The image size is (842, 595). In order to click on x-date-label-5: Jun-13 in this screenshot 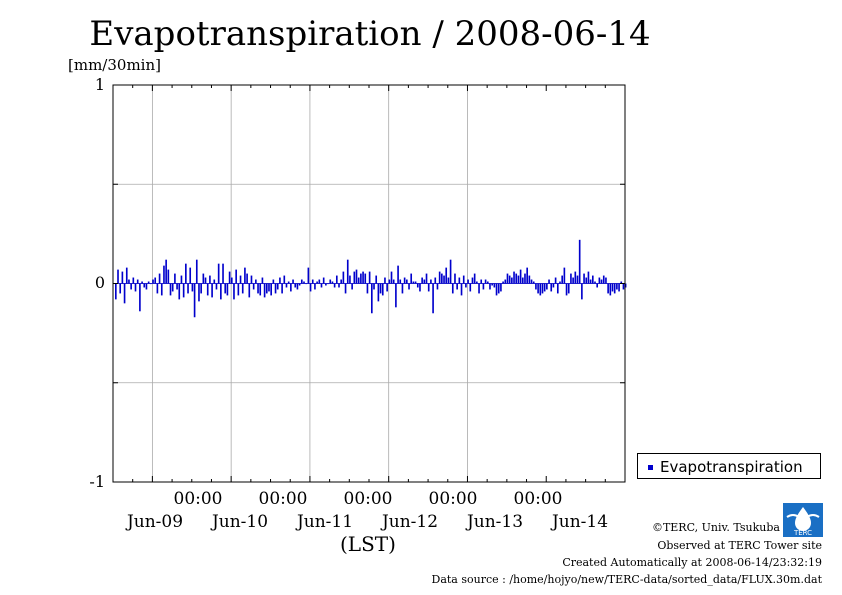, I will do `click(495, 522)`.